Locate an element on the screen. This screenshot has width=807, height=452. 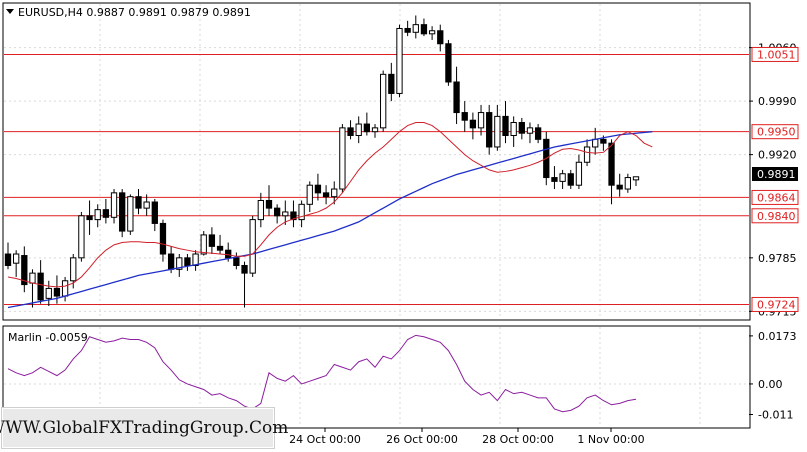
level-tag-label: 0.9724 is located at coordinates (776, 304).